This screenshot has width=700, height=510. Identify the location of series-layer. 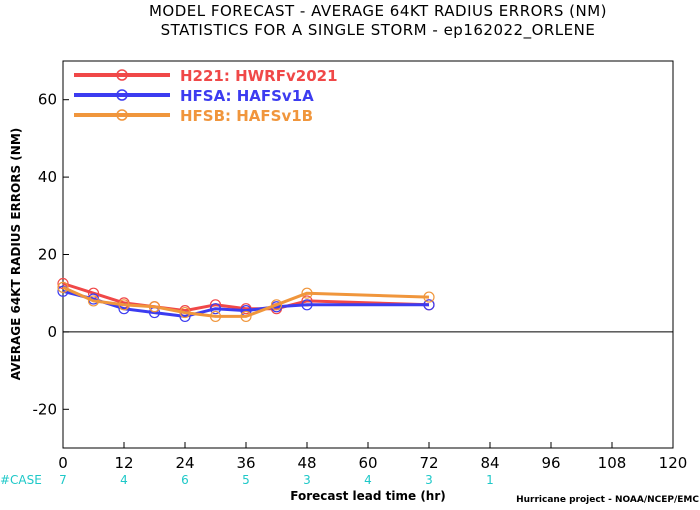
(246, 300).